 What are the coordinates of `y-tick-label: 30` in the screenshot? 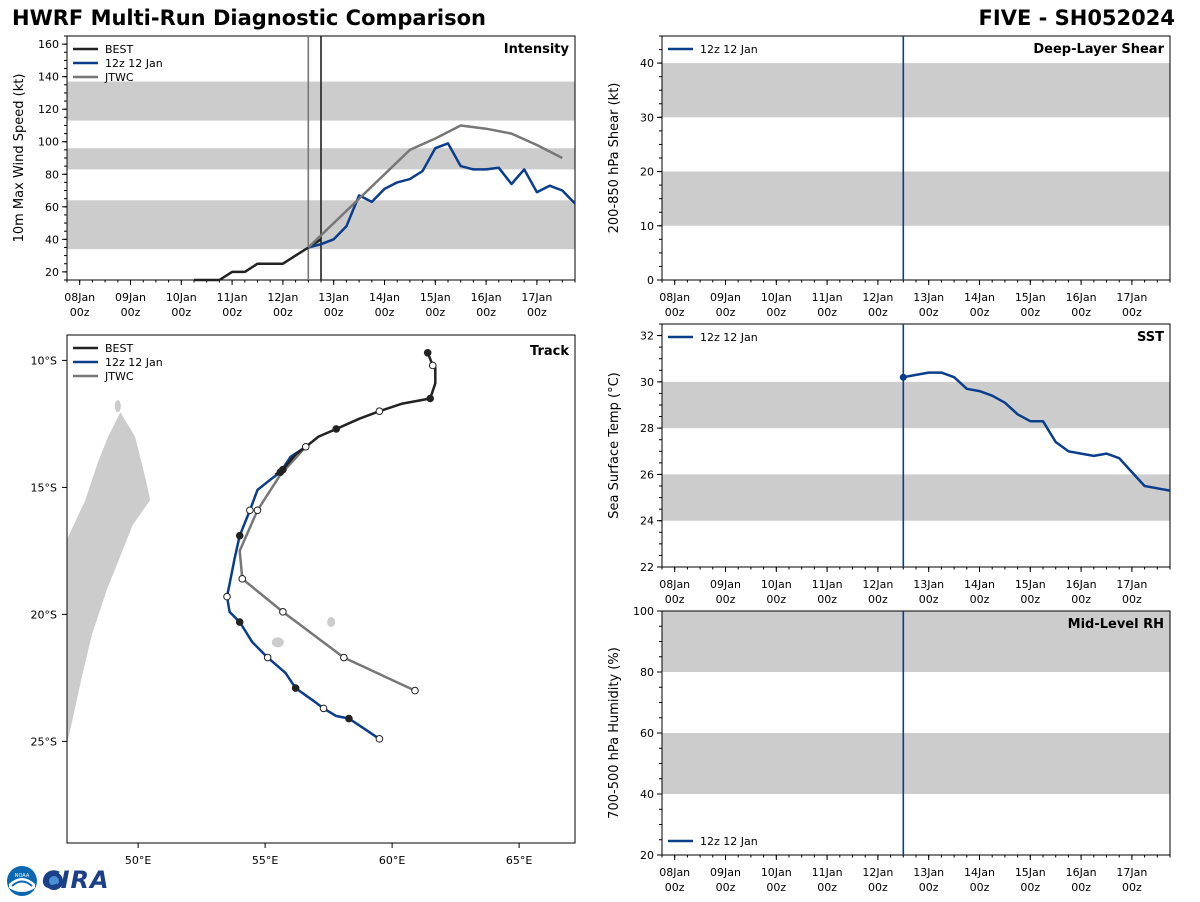 It's located at (647, 117).